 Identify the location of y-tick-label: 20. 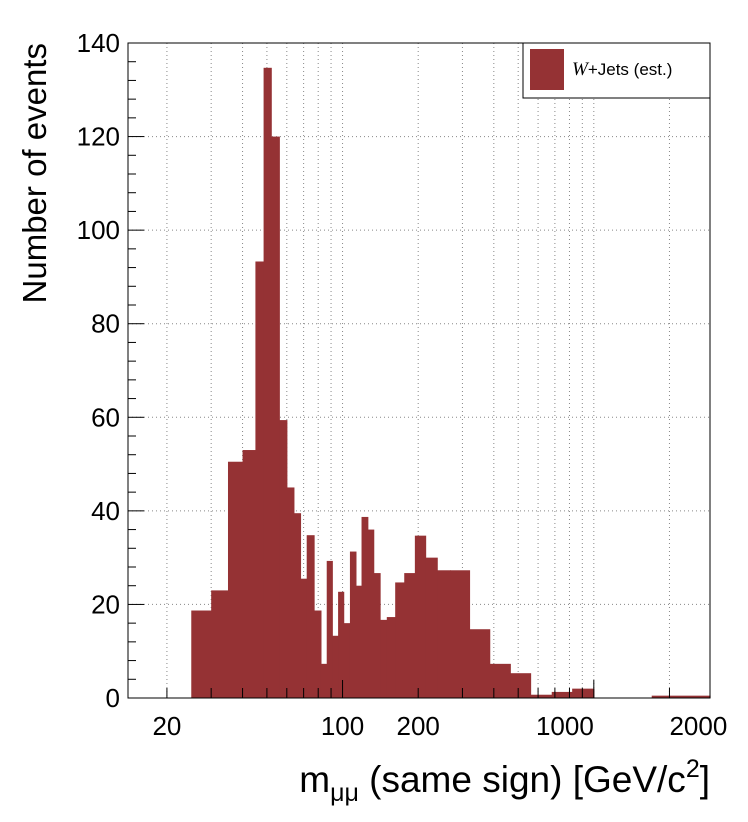
(105, 604).